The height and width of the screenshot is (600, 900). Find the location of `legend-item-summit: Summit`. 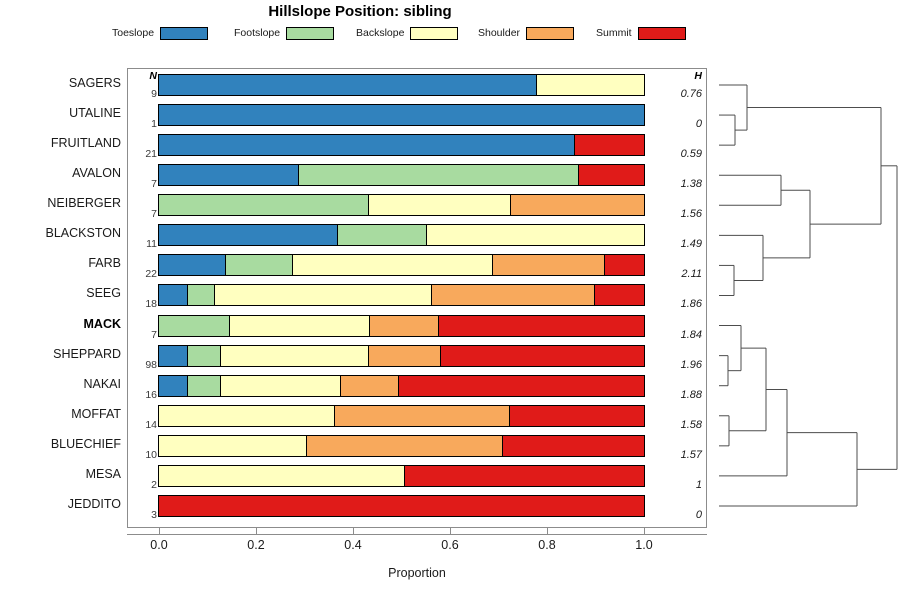

legend-item-summit: Summit is located at coordinates (641, 33).